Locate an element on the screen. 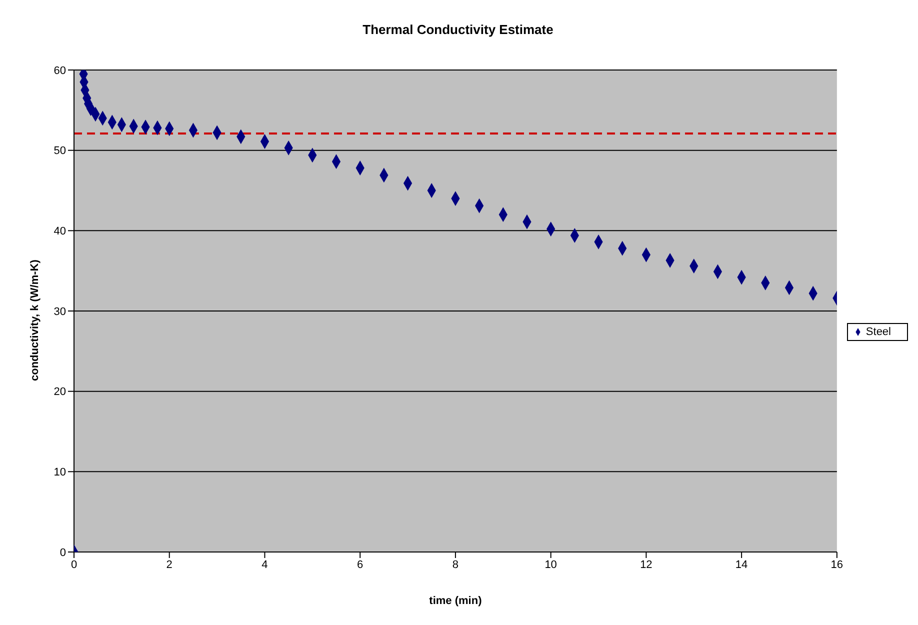 This screenshot has width=918, height=625. x-tick-label: 8 is located at coordinates (455, 564).